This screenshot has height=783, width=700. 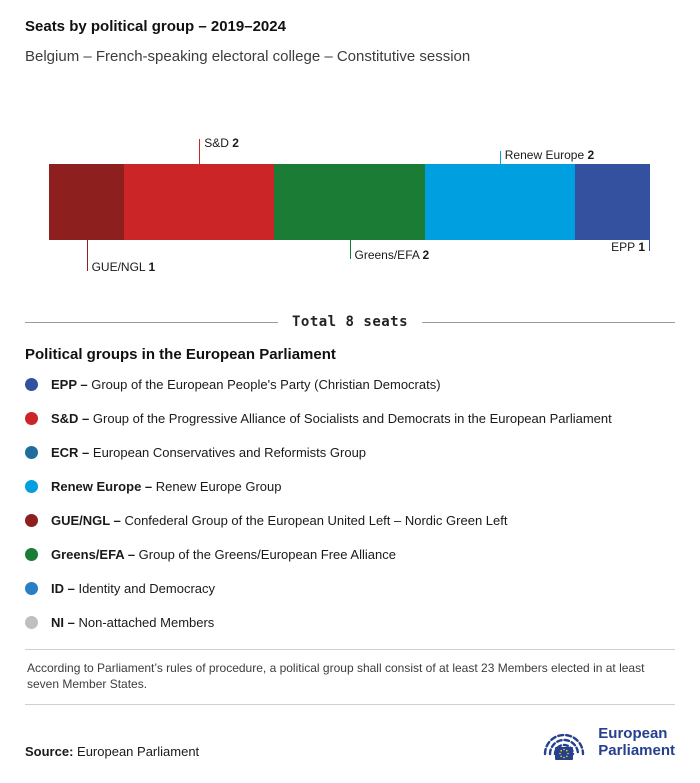 What do you see at coordinates (138, 752) in the screenshot?
I see `source-value: European Parliament` at bounding box center [138, 752].